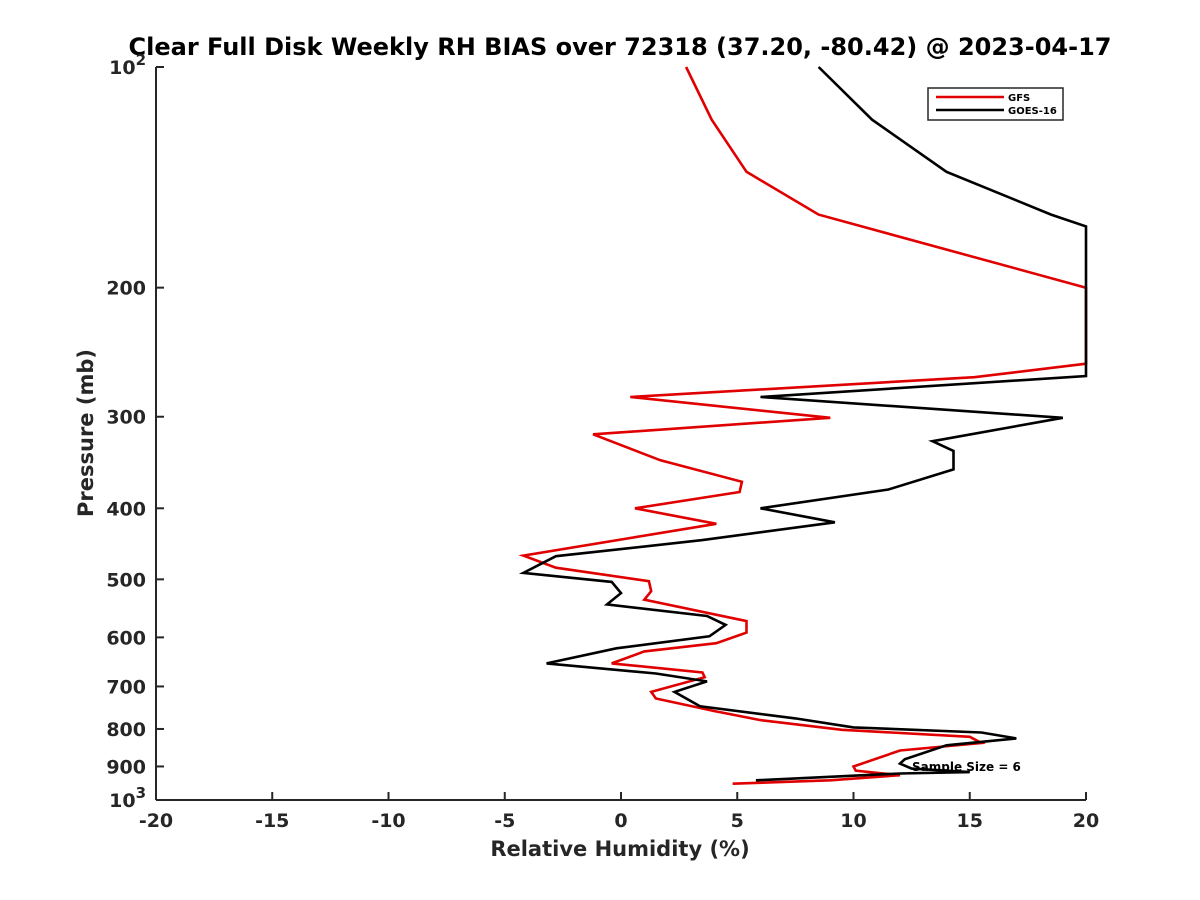 Image resolution: width=1200 pixels, height=900 pixels. What do you see at coordinates (853, 821) in the screenshot?
I see `x-tick-label: 10` at bounding box center [853, 821].